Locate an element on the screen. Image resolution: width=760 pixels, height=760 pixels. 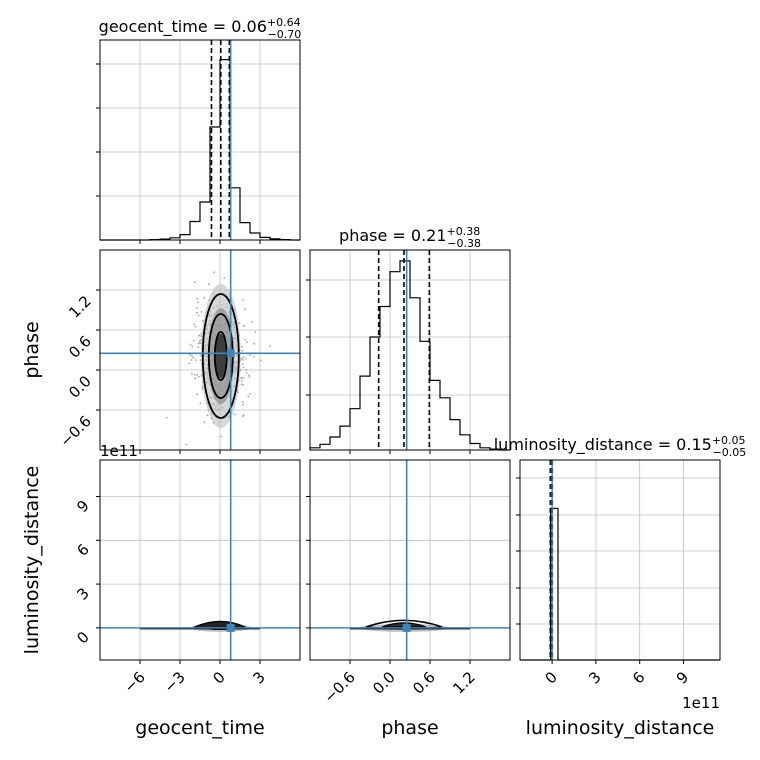
ld-xtick-label-2: 6 is located at coordinates (638, 677).